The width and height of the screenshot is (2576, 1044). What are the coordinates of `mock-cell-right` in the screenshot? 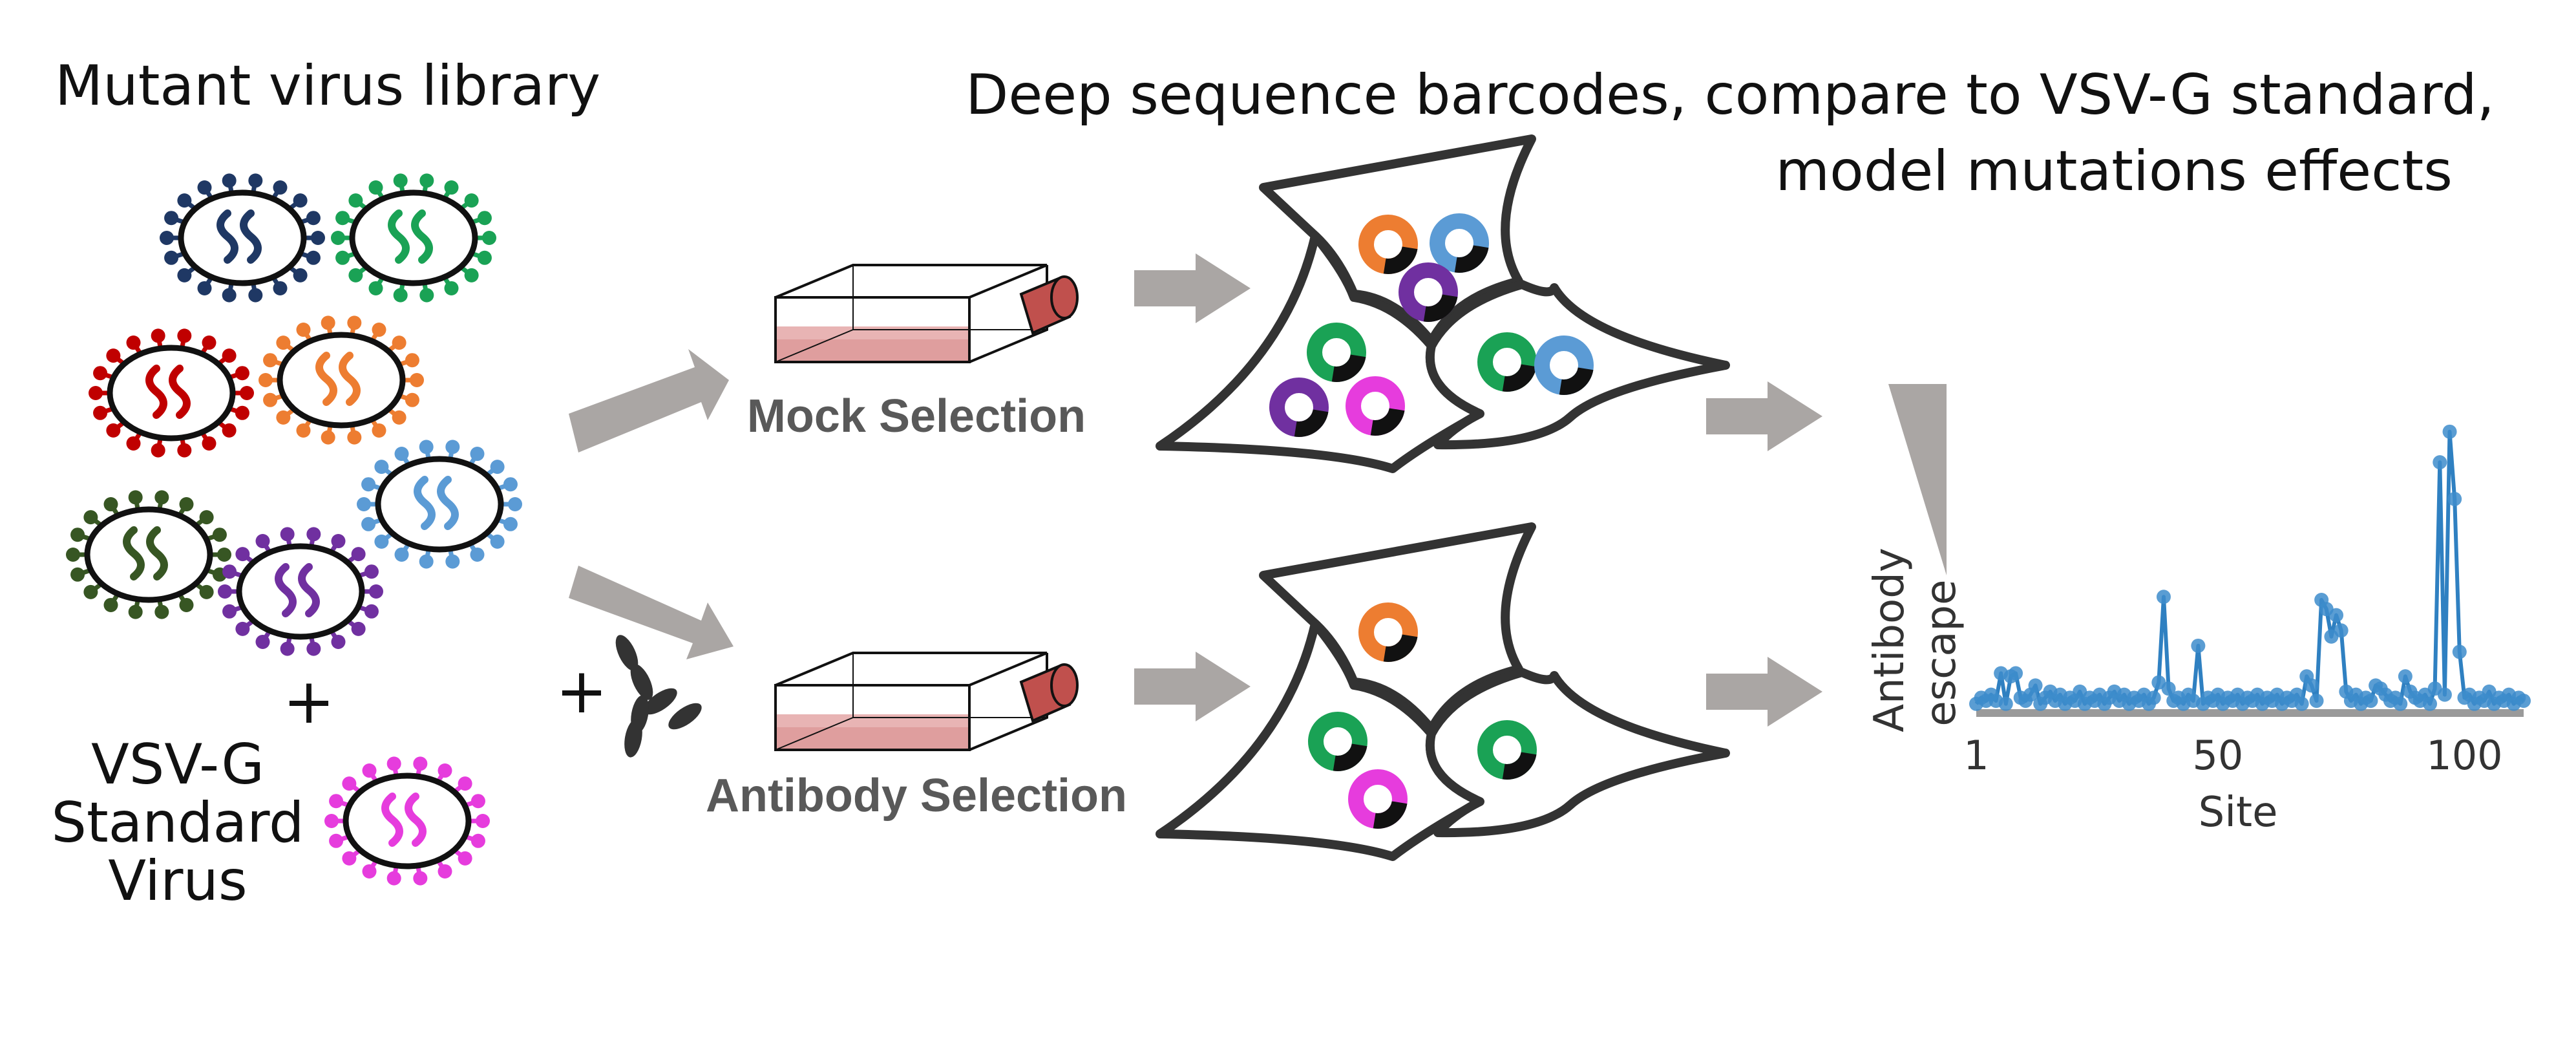 It's located at (1577, 365).